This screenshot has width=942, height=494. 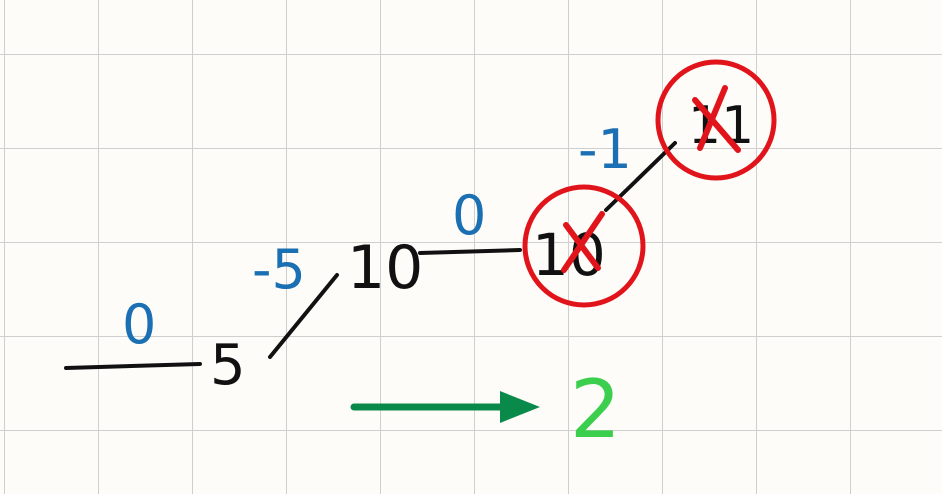 I want to click on edge-label-1: -5, so click(x=279, y=269).